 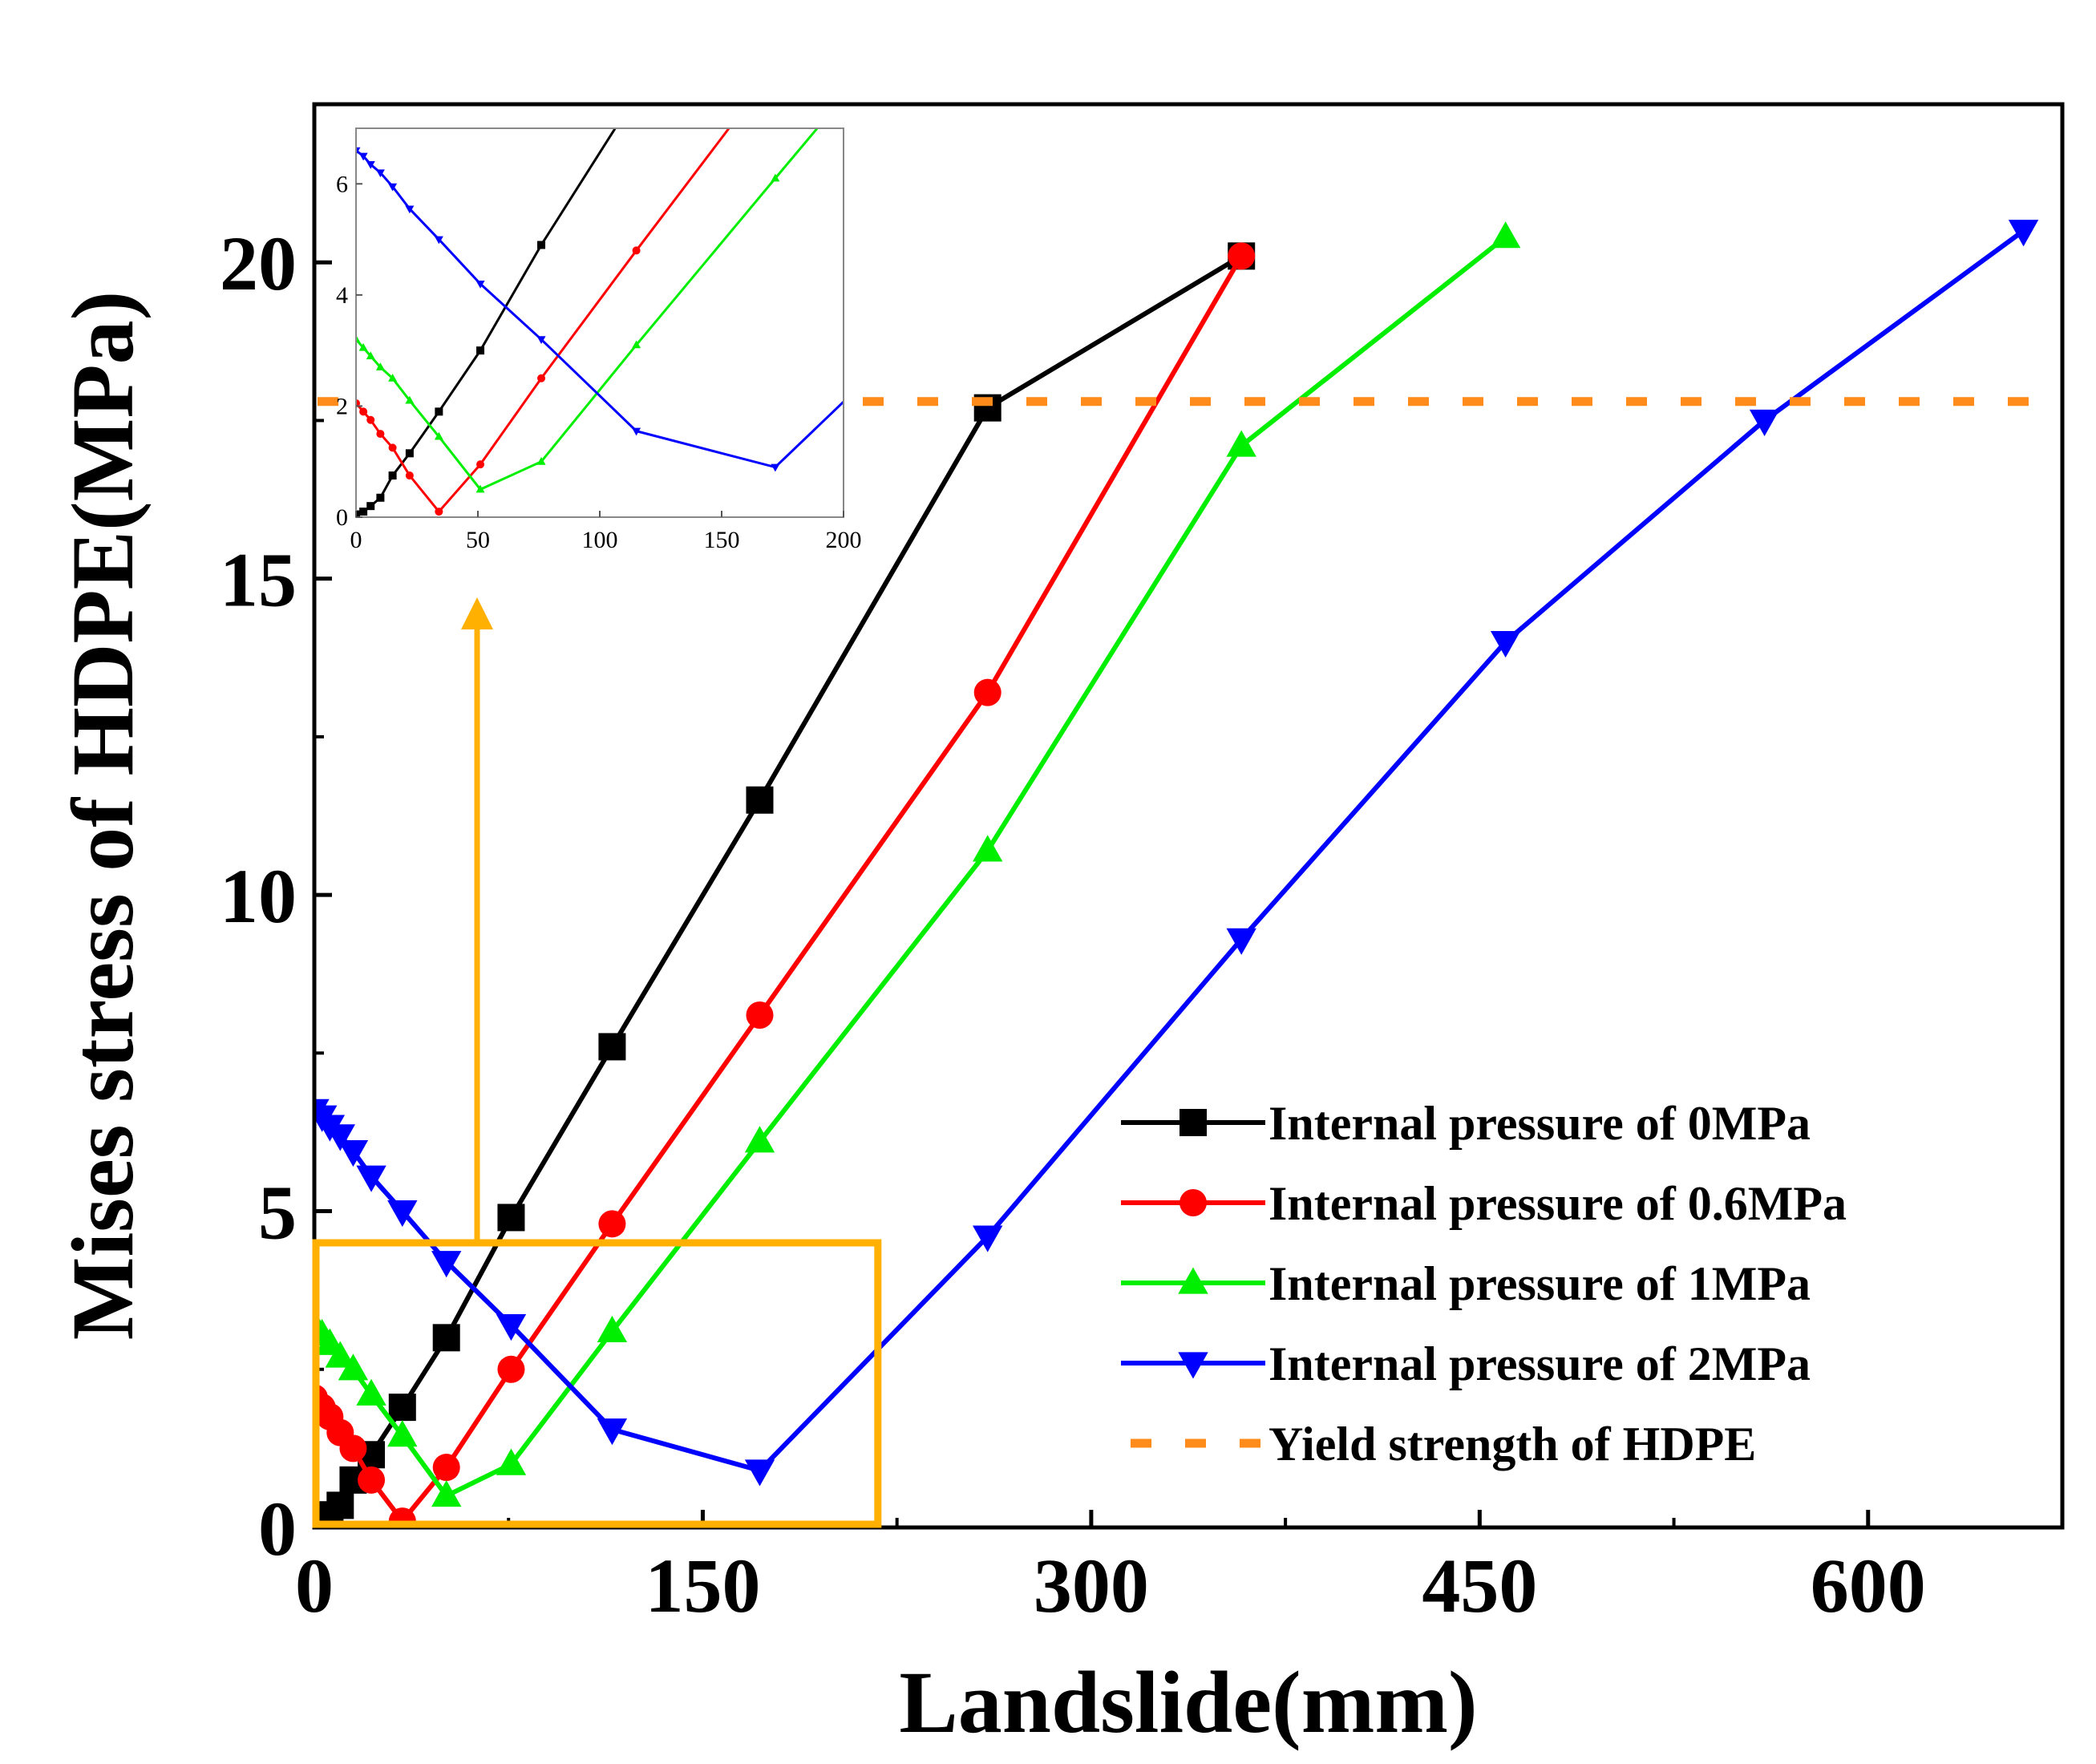 I want to click on x-tick-label-4: 600, so click(x=1868, y=1585).